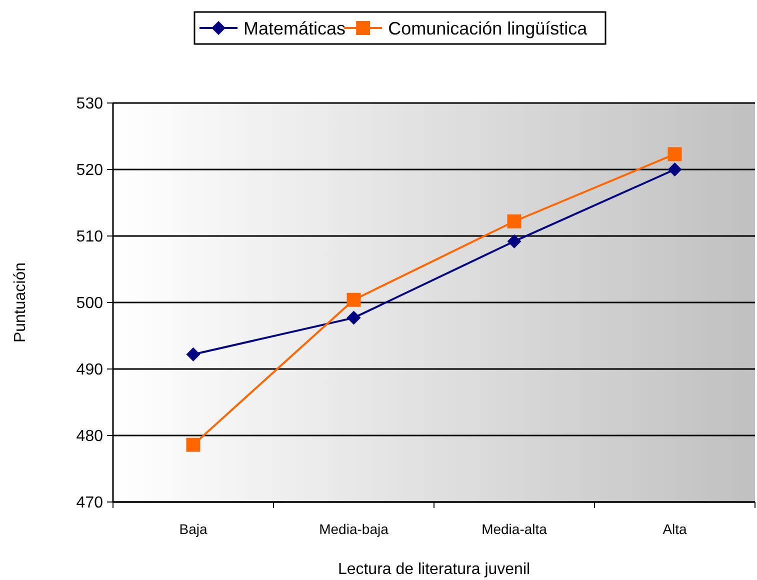  I want to click on legend-label: Matemáticas, so click(295, 28).